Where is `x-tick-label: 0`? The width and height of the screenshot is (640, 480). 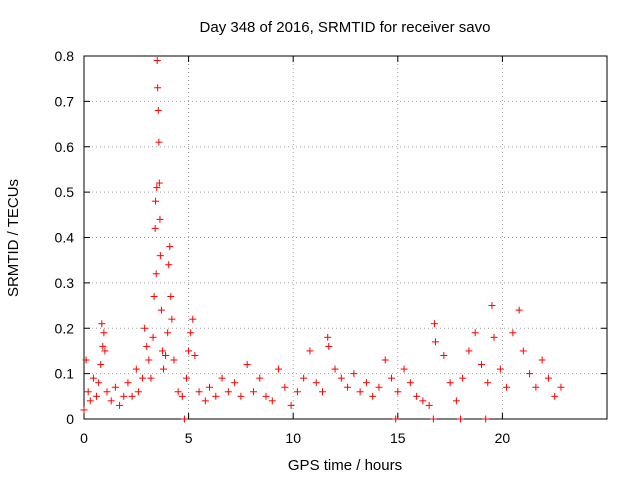
x-tick-label: 0 is located at coordinates (84, 438).